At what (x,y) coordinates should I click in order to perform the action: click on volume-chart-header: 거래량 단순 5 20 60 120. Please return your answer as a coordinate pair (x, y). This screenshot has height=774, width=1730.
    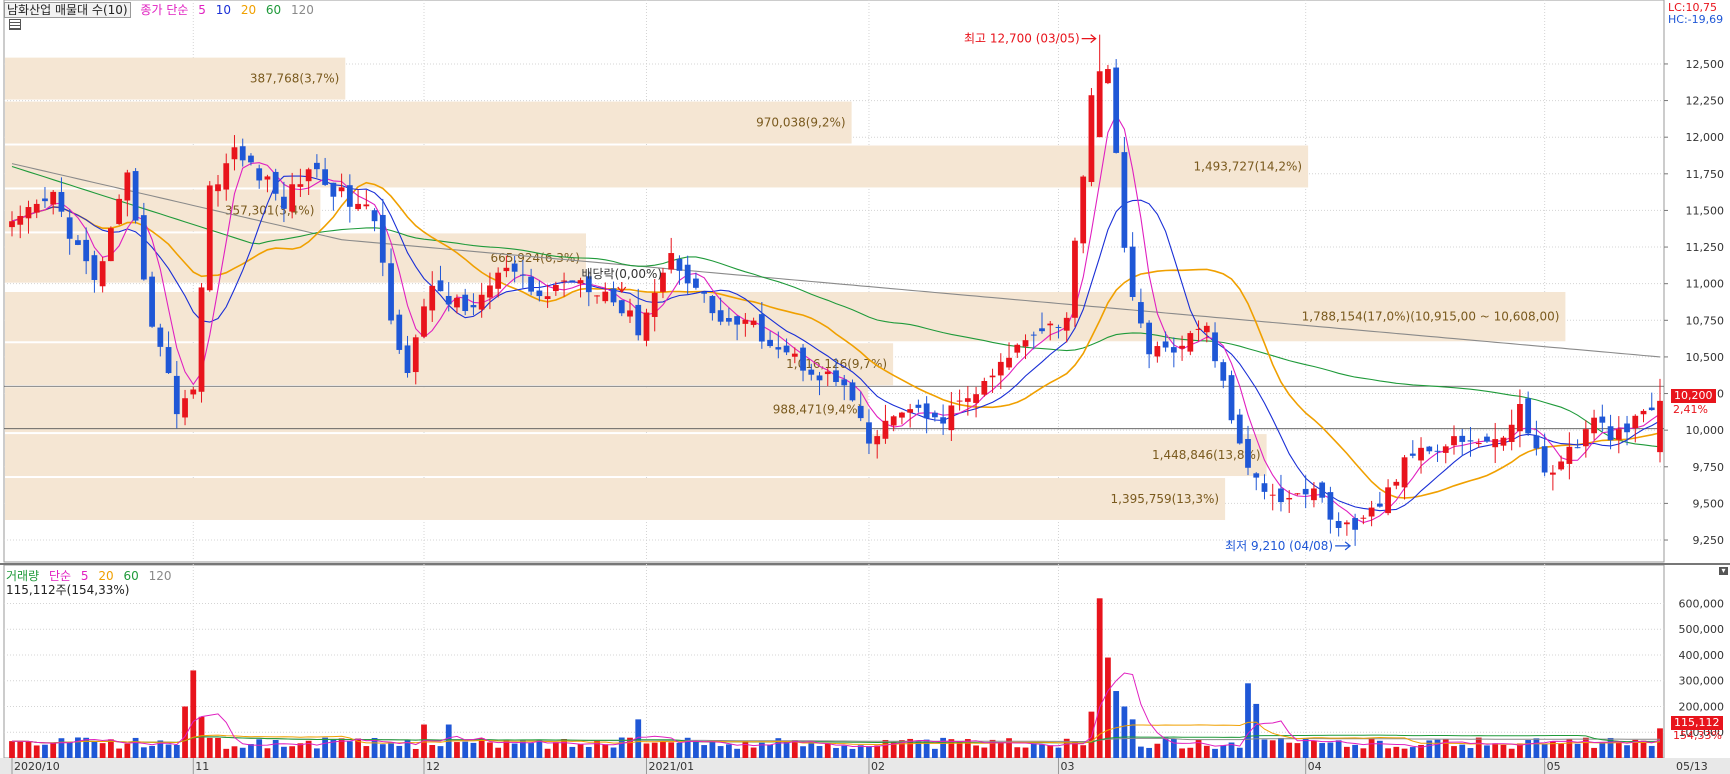
    Looking at the image, I should click on (91, 575).